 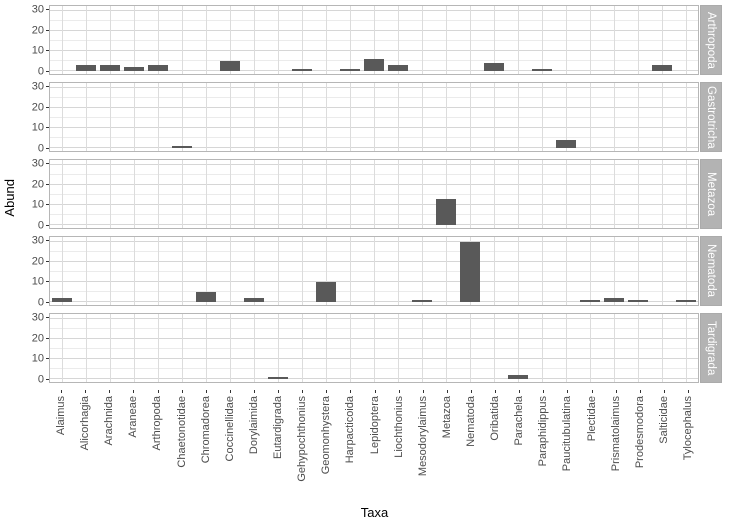 What do you see at coordinates (278, 377) in the screenshot?
I see `bar-eutardigrada` at bounding box center [278, 377].